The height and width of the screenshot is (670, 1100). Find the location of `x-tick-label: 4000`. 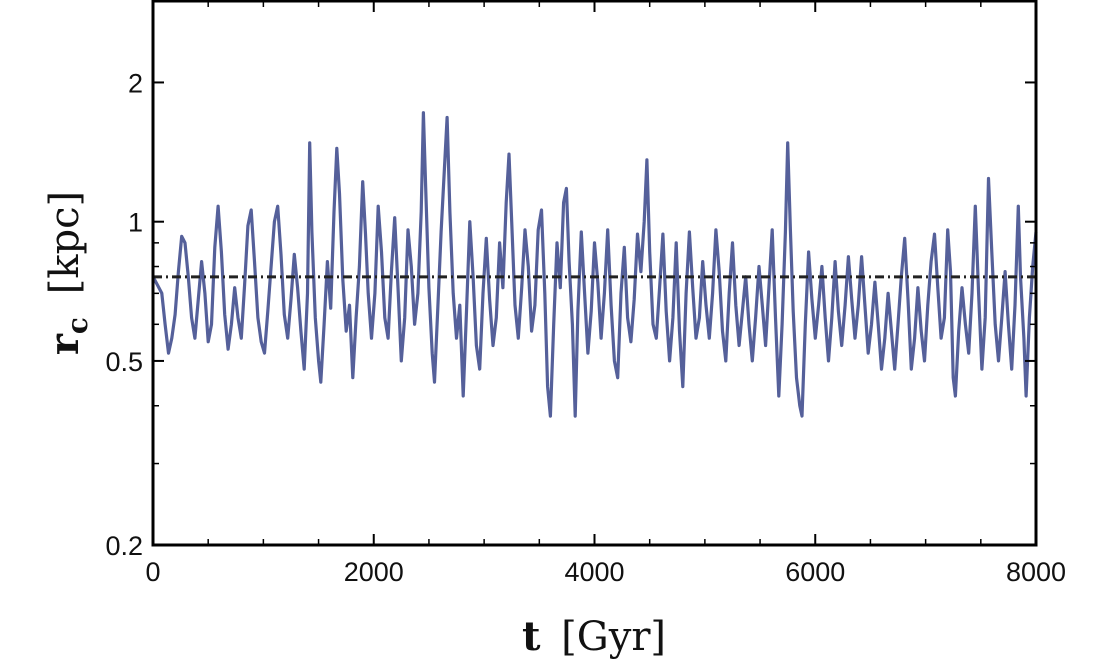

x-tick-label: 4000 is located at coordinates (594, 572).